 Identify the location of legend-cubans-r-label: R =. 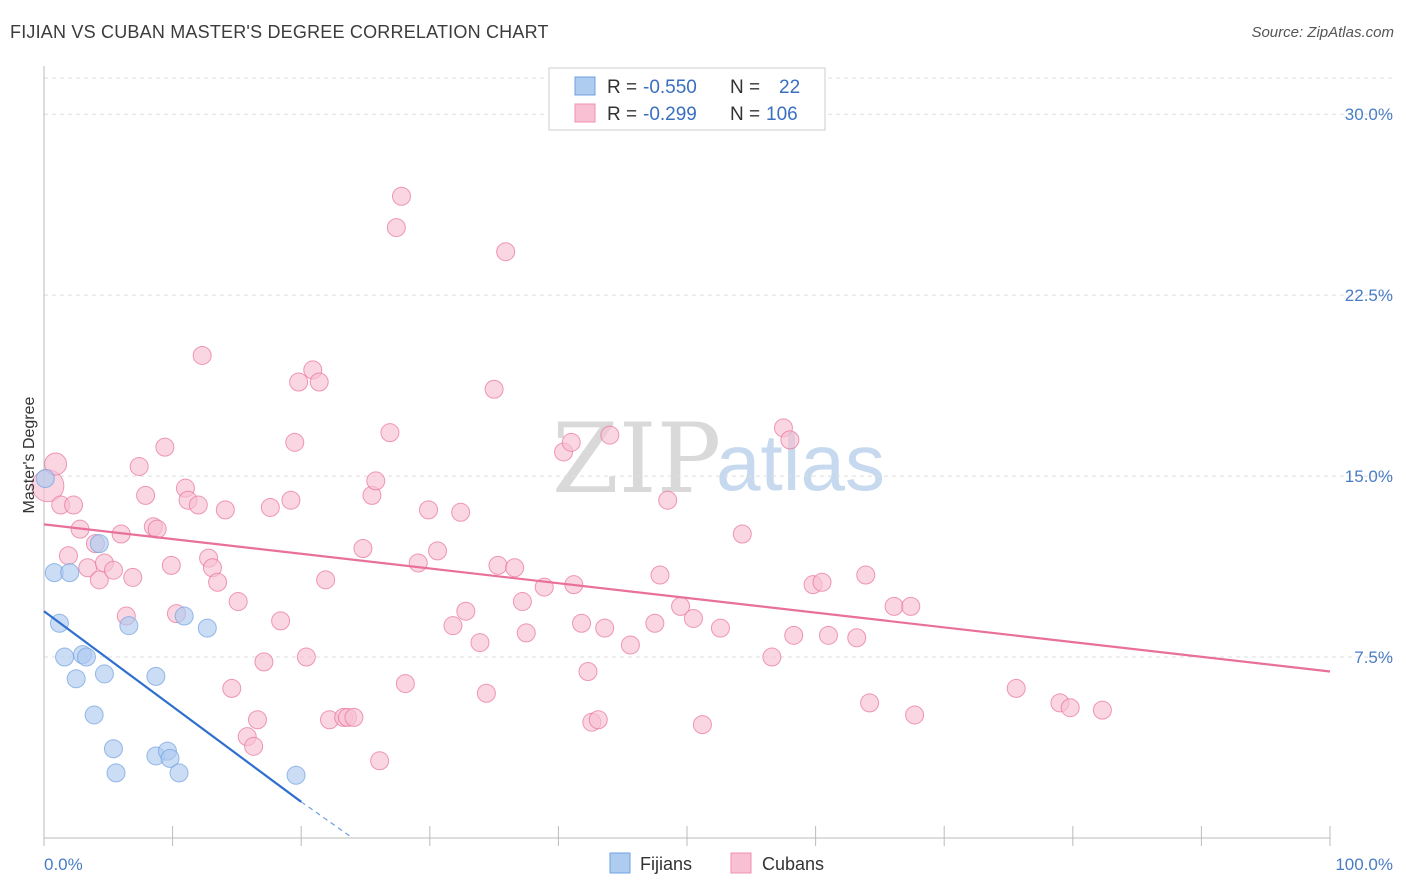
(622, 114).